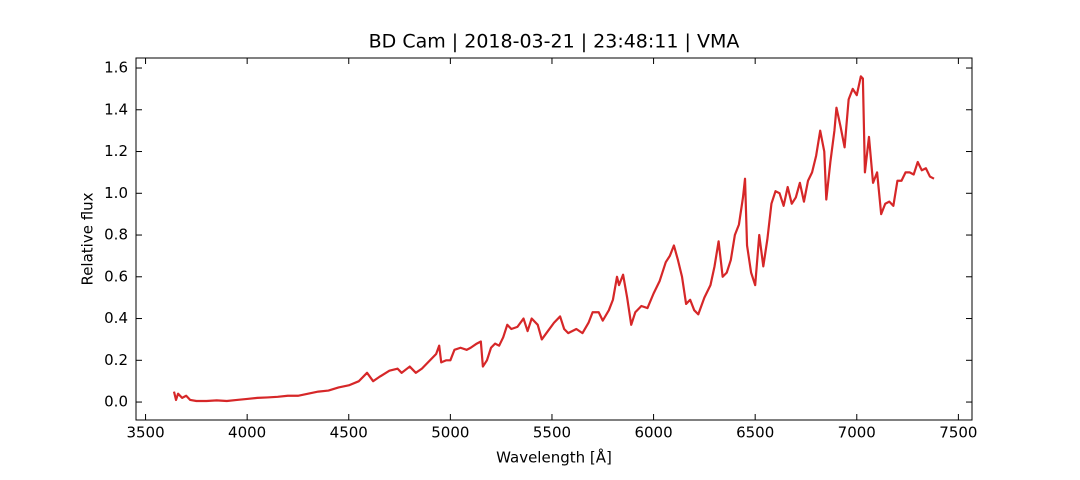 The width and height of the screenshot is (1080, 480). What do you see at coordinates (116, 360) in the screenshot?
I see `y-tick-label: 0.2` at bounding box center [116, 360].